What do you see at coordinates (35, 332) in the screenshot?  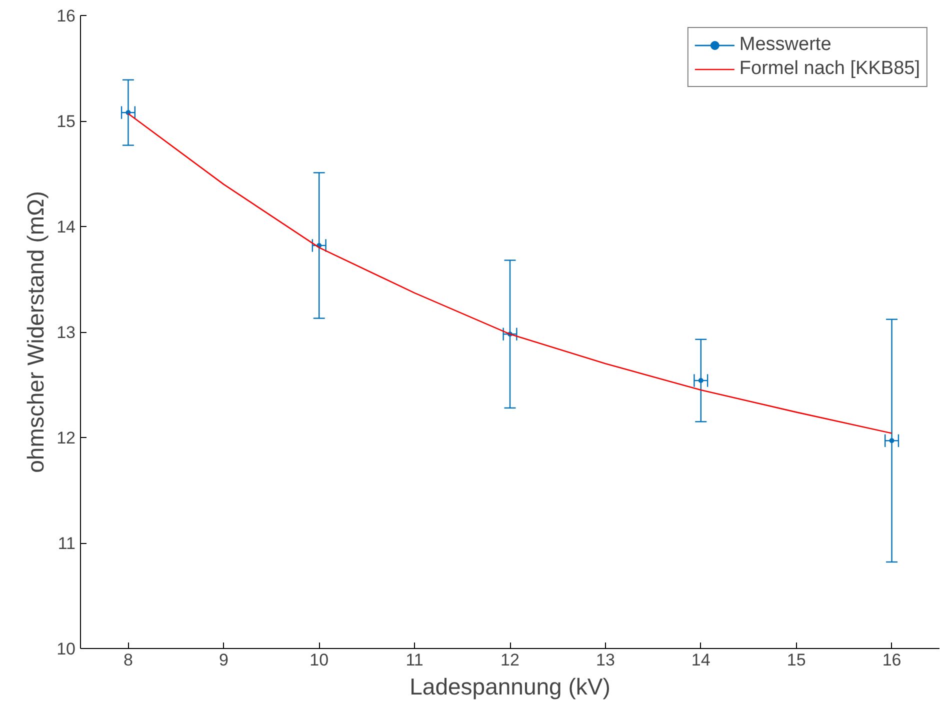 I see `y-axis-title: ohmscher Widerstand (mΩ)` at bounding box center [35, 332].